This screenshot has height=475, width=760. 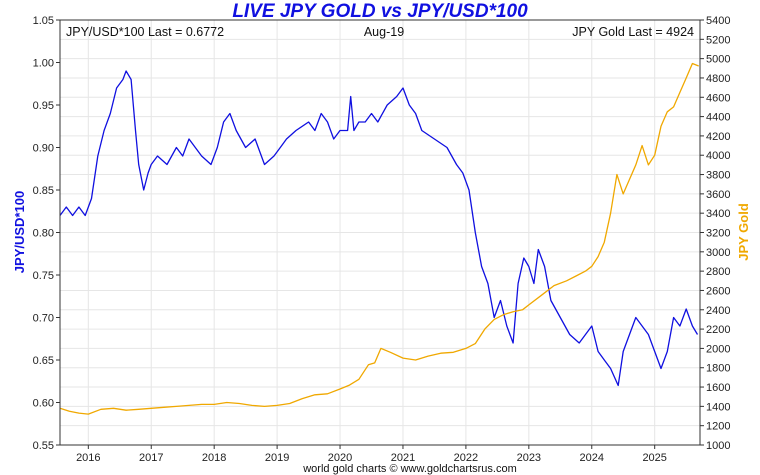 What do you see at coordinates (529, 458) in the screenshot?
I see `x-tick-label-7: 2023` at bounding box center [529, 458].